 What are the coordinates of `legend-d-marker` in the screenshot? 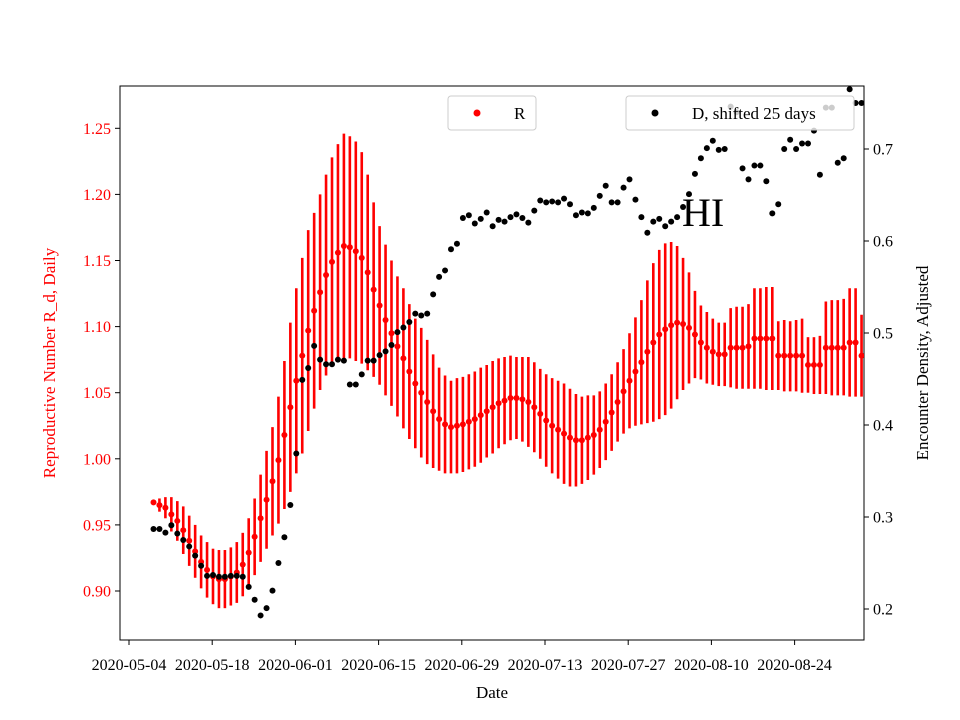 It's located at (655, 113).